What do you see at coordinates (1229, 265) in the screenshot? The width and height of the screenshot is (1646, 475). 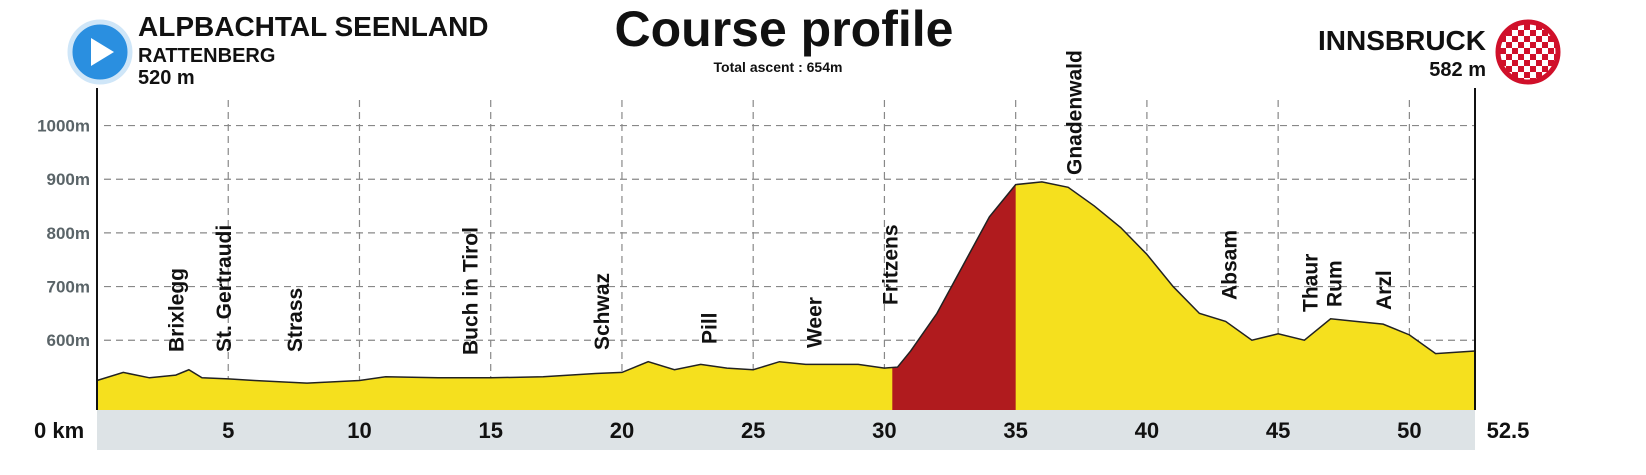 I see `place-label: Absam` at bounding box center [1229, 265].